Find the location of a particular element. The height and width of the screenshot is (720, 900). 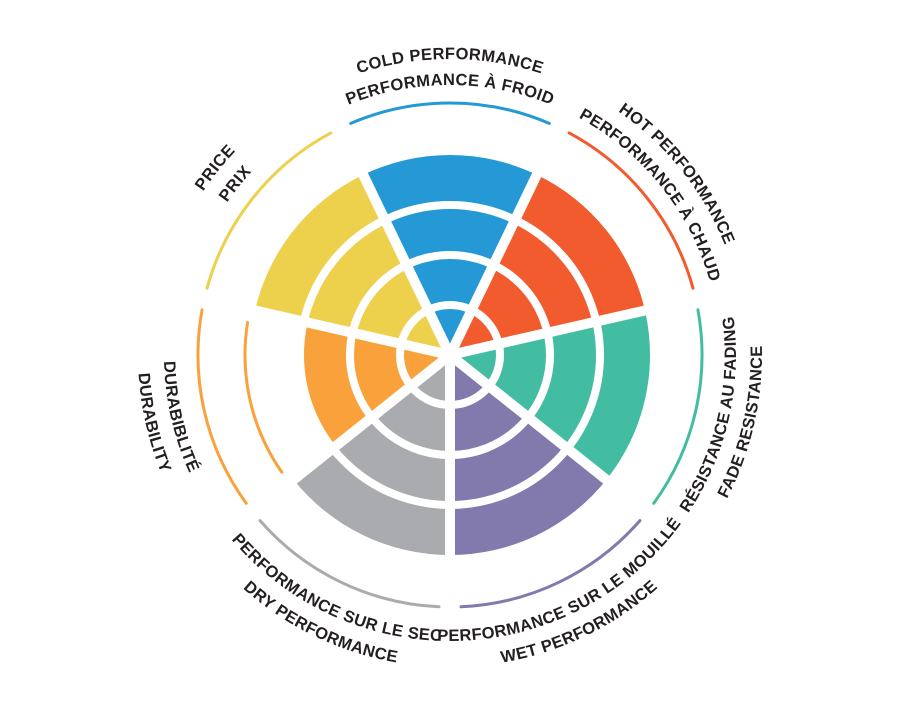

wedge-dry is located at coordinates (371, 455).